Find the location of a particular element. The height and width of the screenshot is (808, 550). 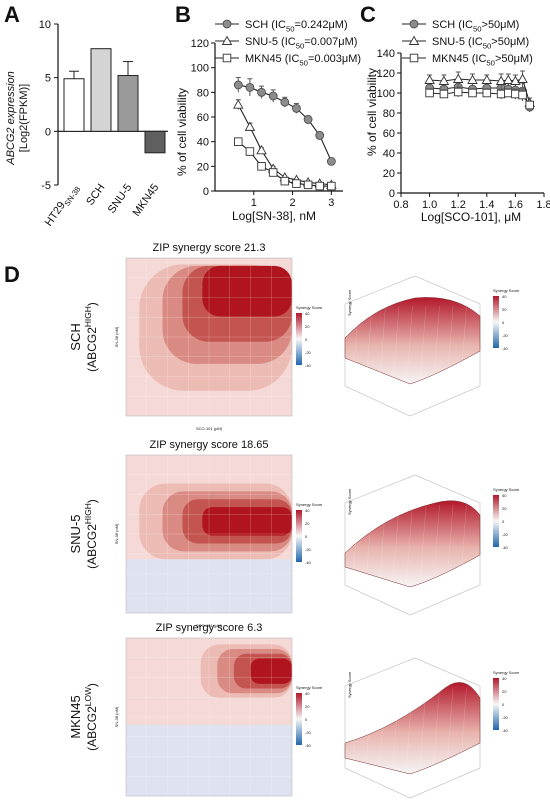

panel-c-ytick-label: 80 is located at coordinates (389, 114).